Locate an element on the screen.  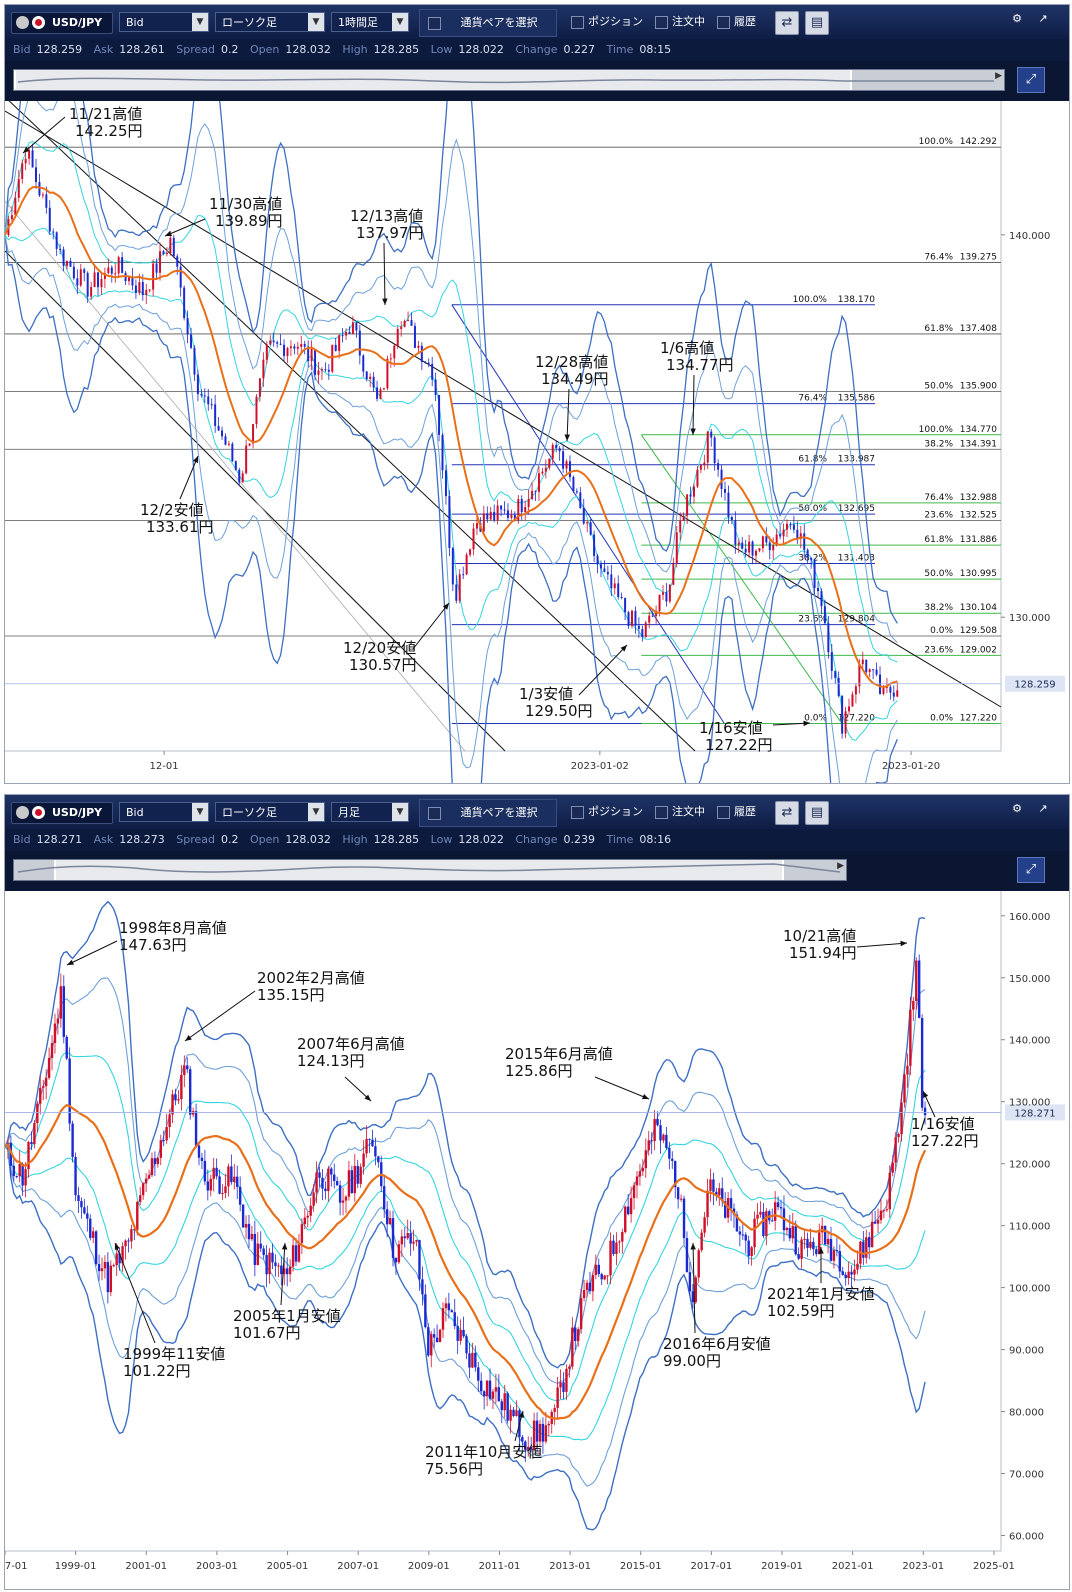
x-tick-label: 2023-01-20 is located at coordinates (911, 766).